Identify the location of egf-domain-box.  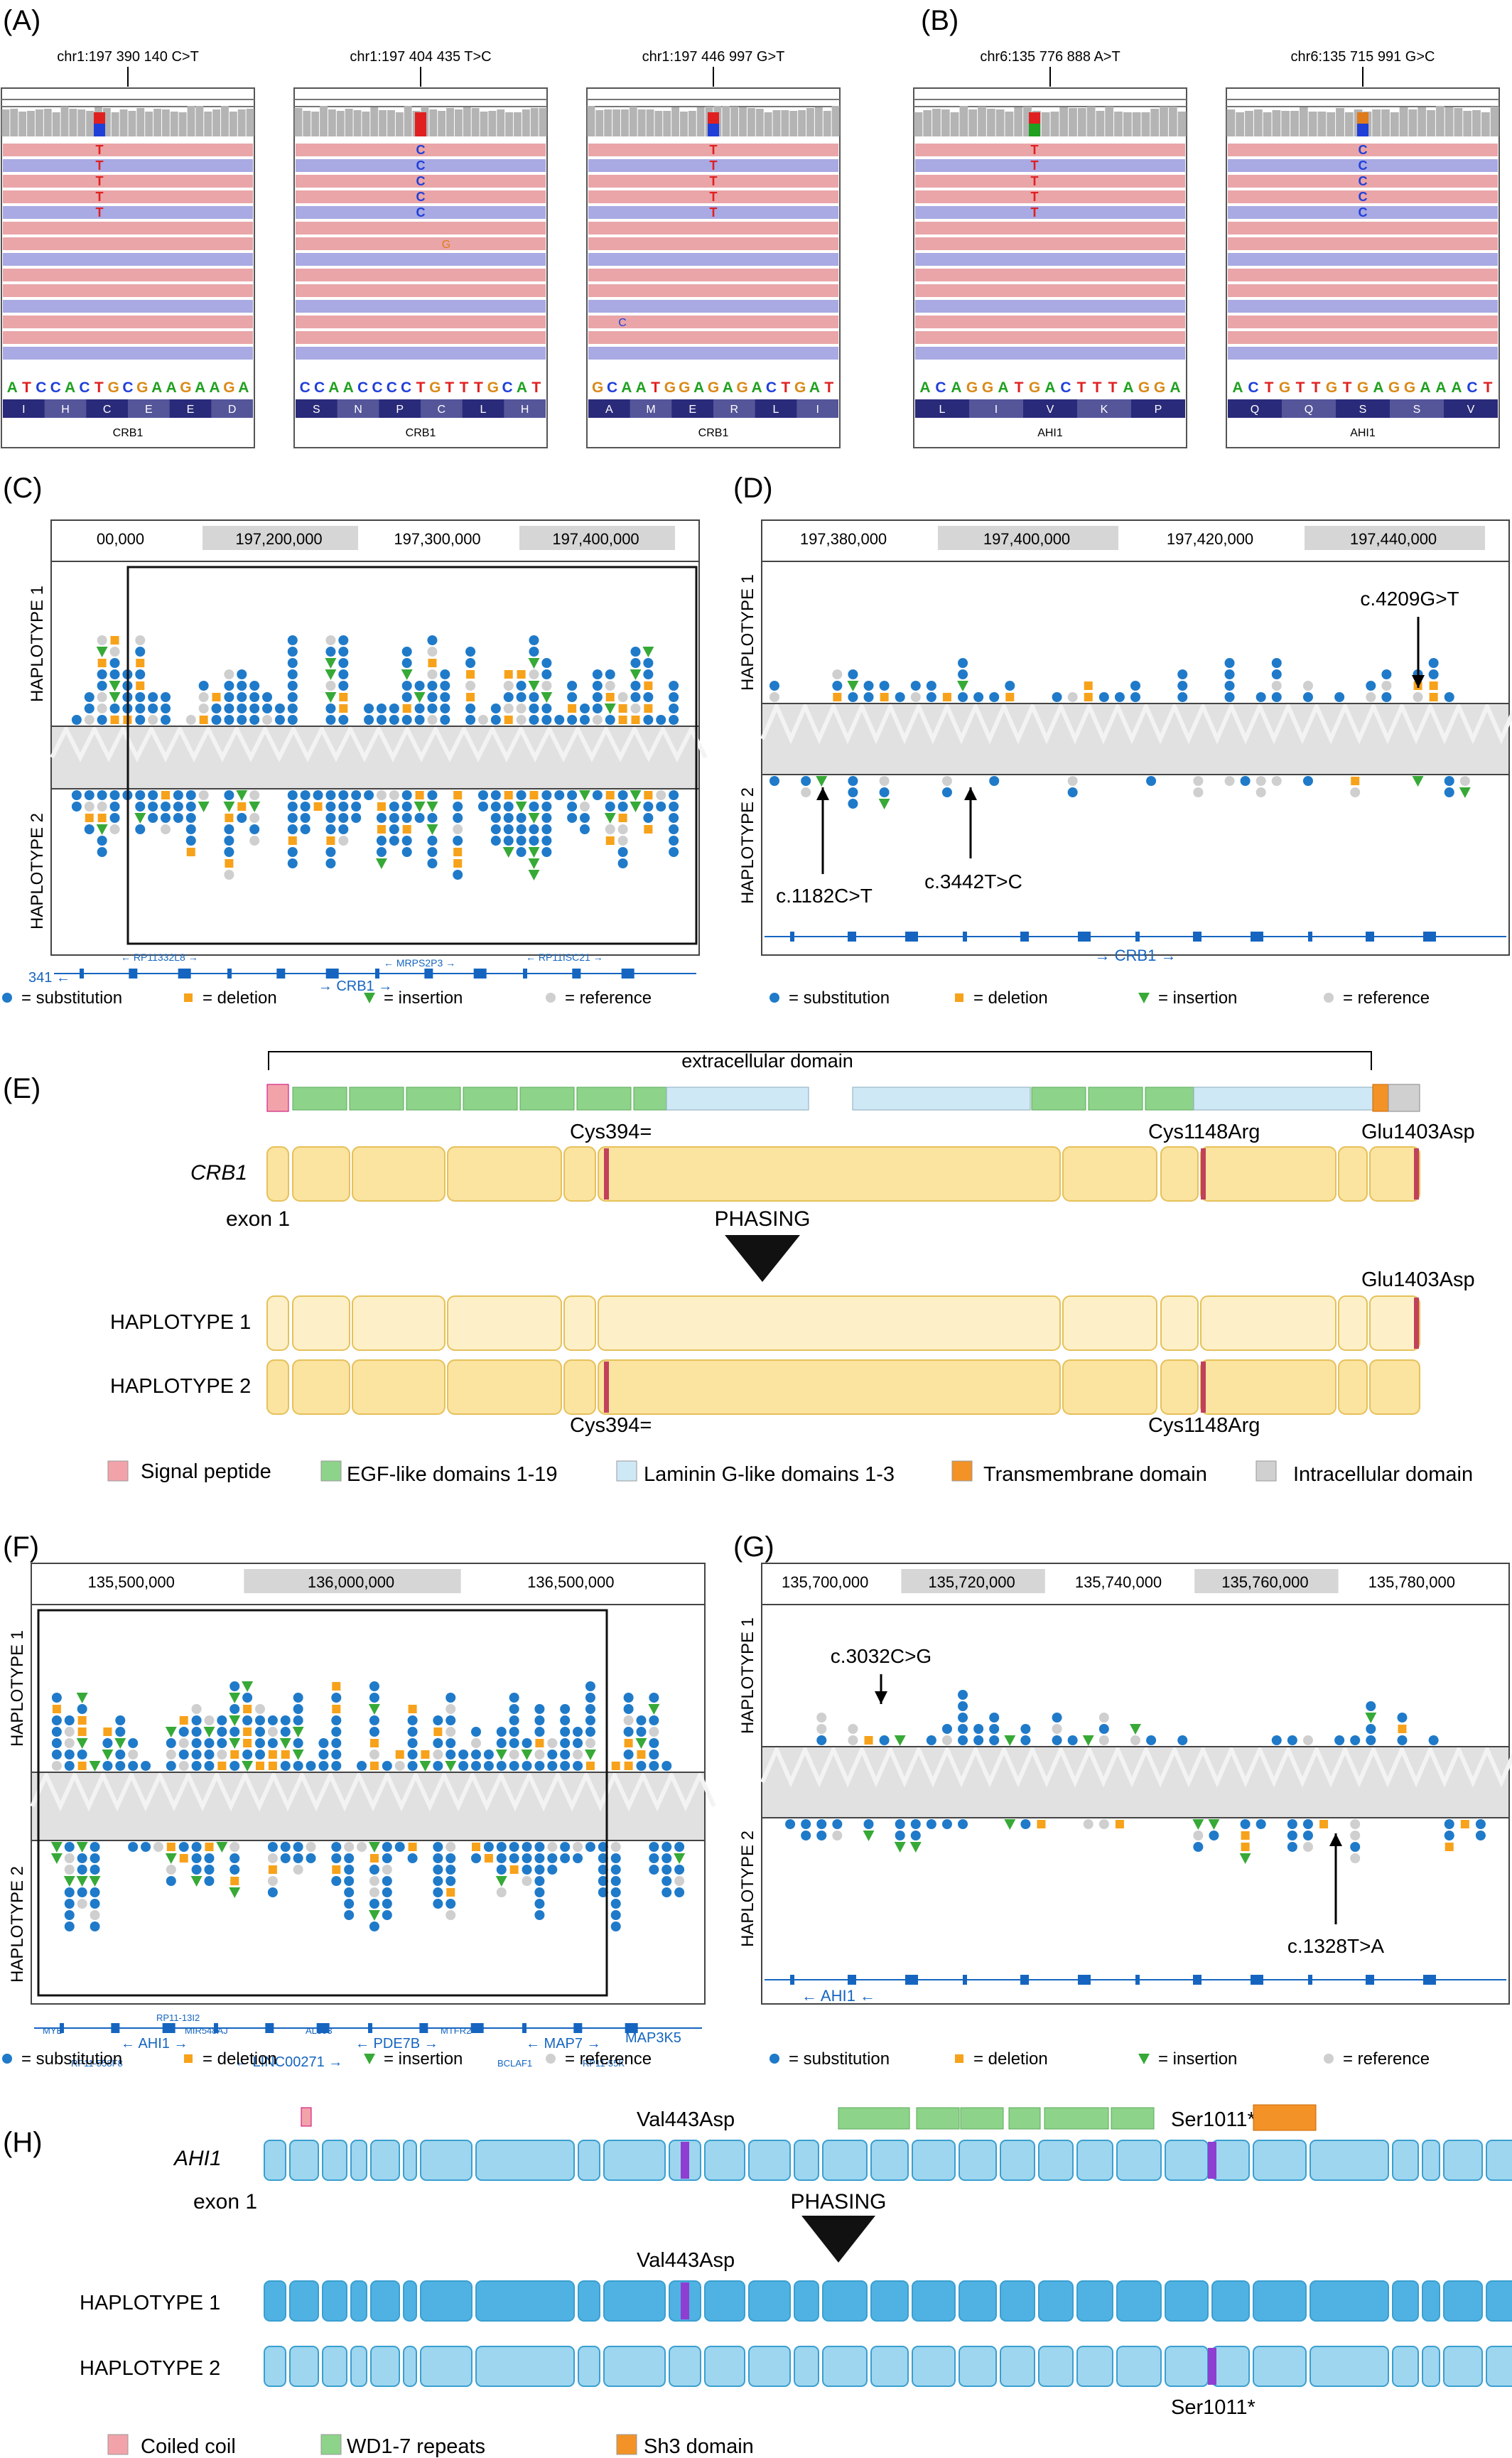
(319, 1099).